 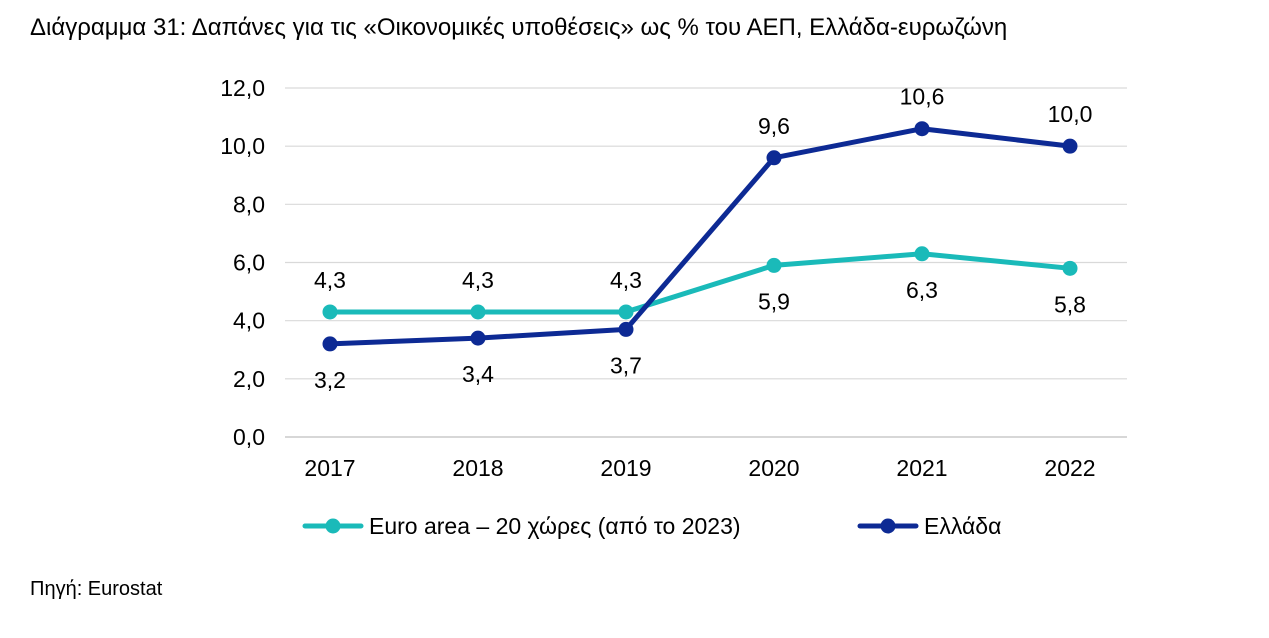 I want to click on y-tick-label: 0,0, so click(x=249, y=437).